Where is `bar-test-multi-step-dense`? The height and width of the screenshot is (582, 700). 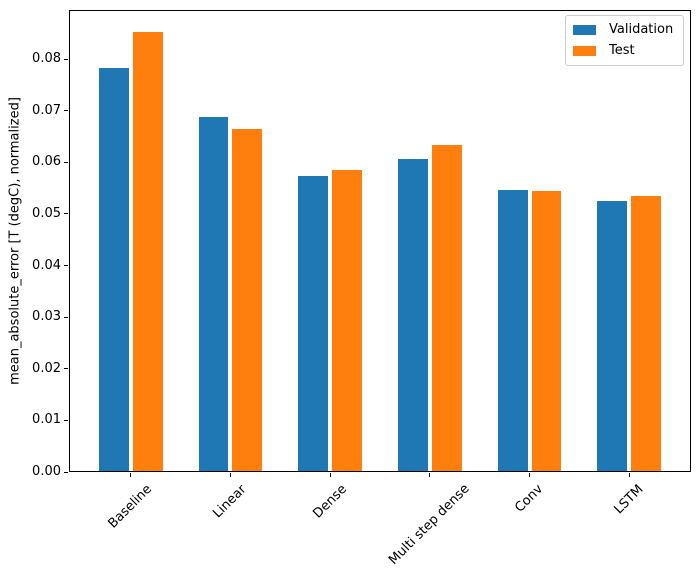
bar-test-multi-step-dense is located at coordinates (446, 307).